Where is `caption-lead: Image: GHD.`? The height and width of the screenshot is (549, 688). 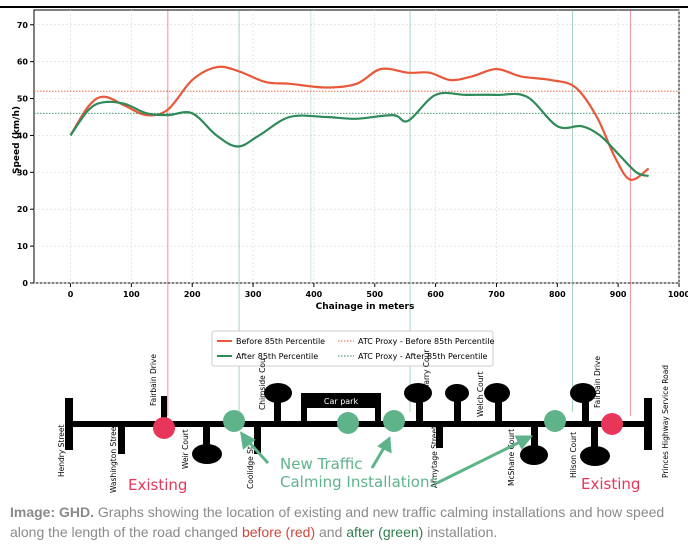 caption-lead: Image: GHD. is located at coordinates (52, 512).